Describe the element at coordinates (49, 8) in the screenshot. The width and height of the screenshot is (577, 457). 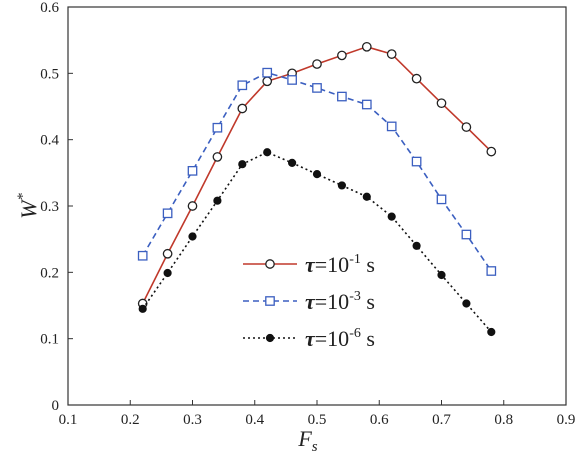
I see `y-tick-label: 0.6` at that location.